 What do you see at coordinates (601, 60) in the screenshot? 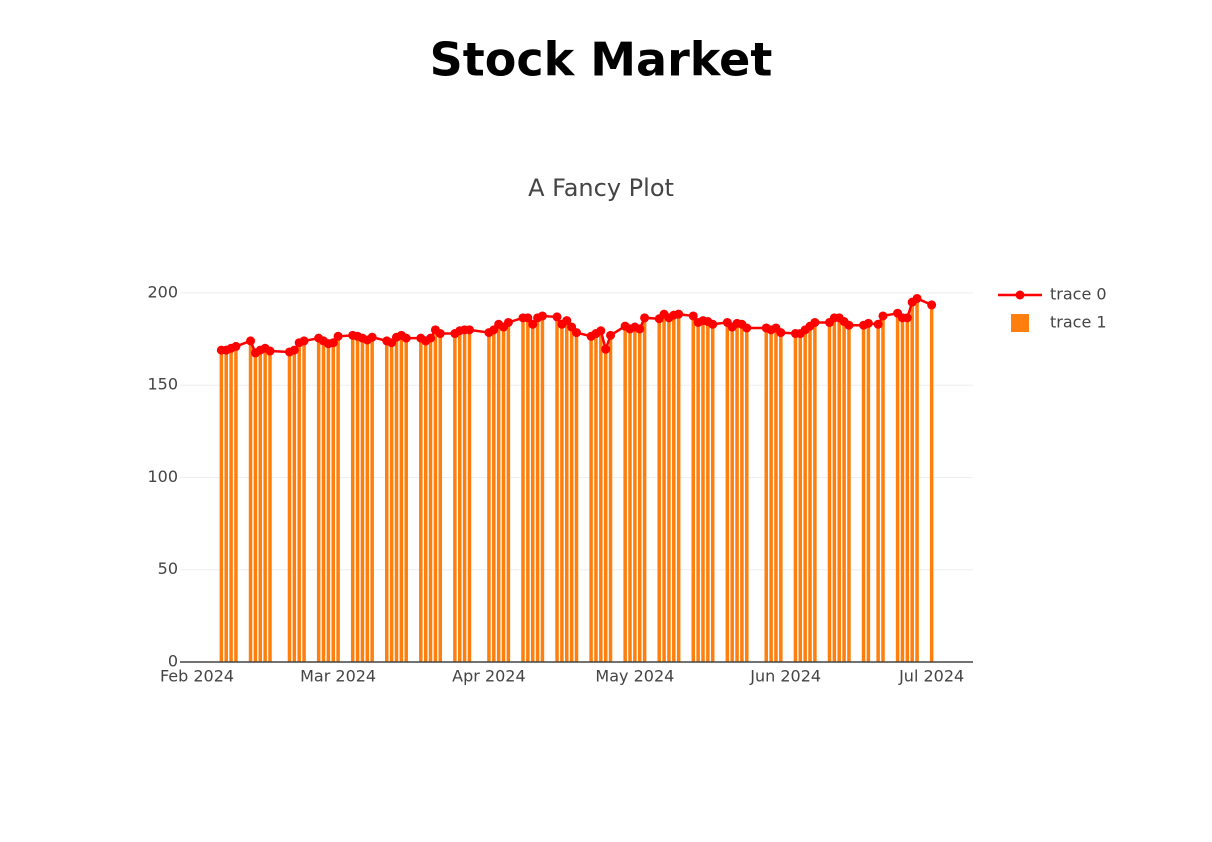
I see `chart-title: Stock Market` at bounding box center [601, 60].